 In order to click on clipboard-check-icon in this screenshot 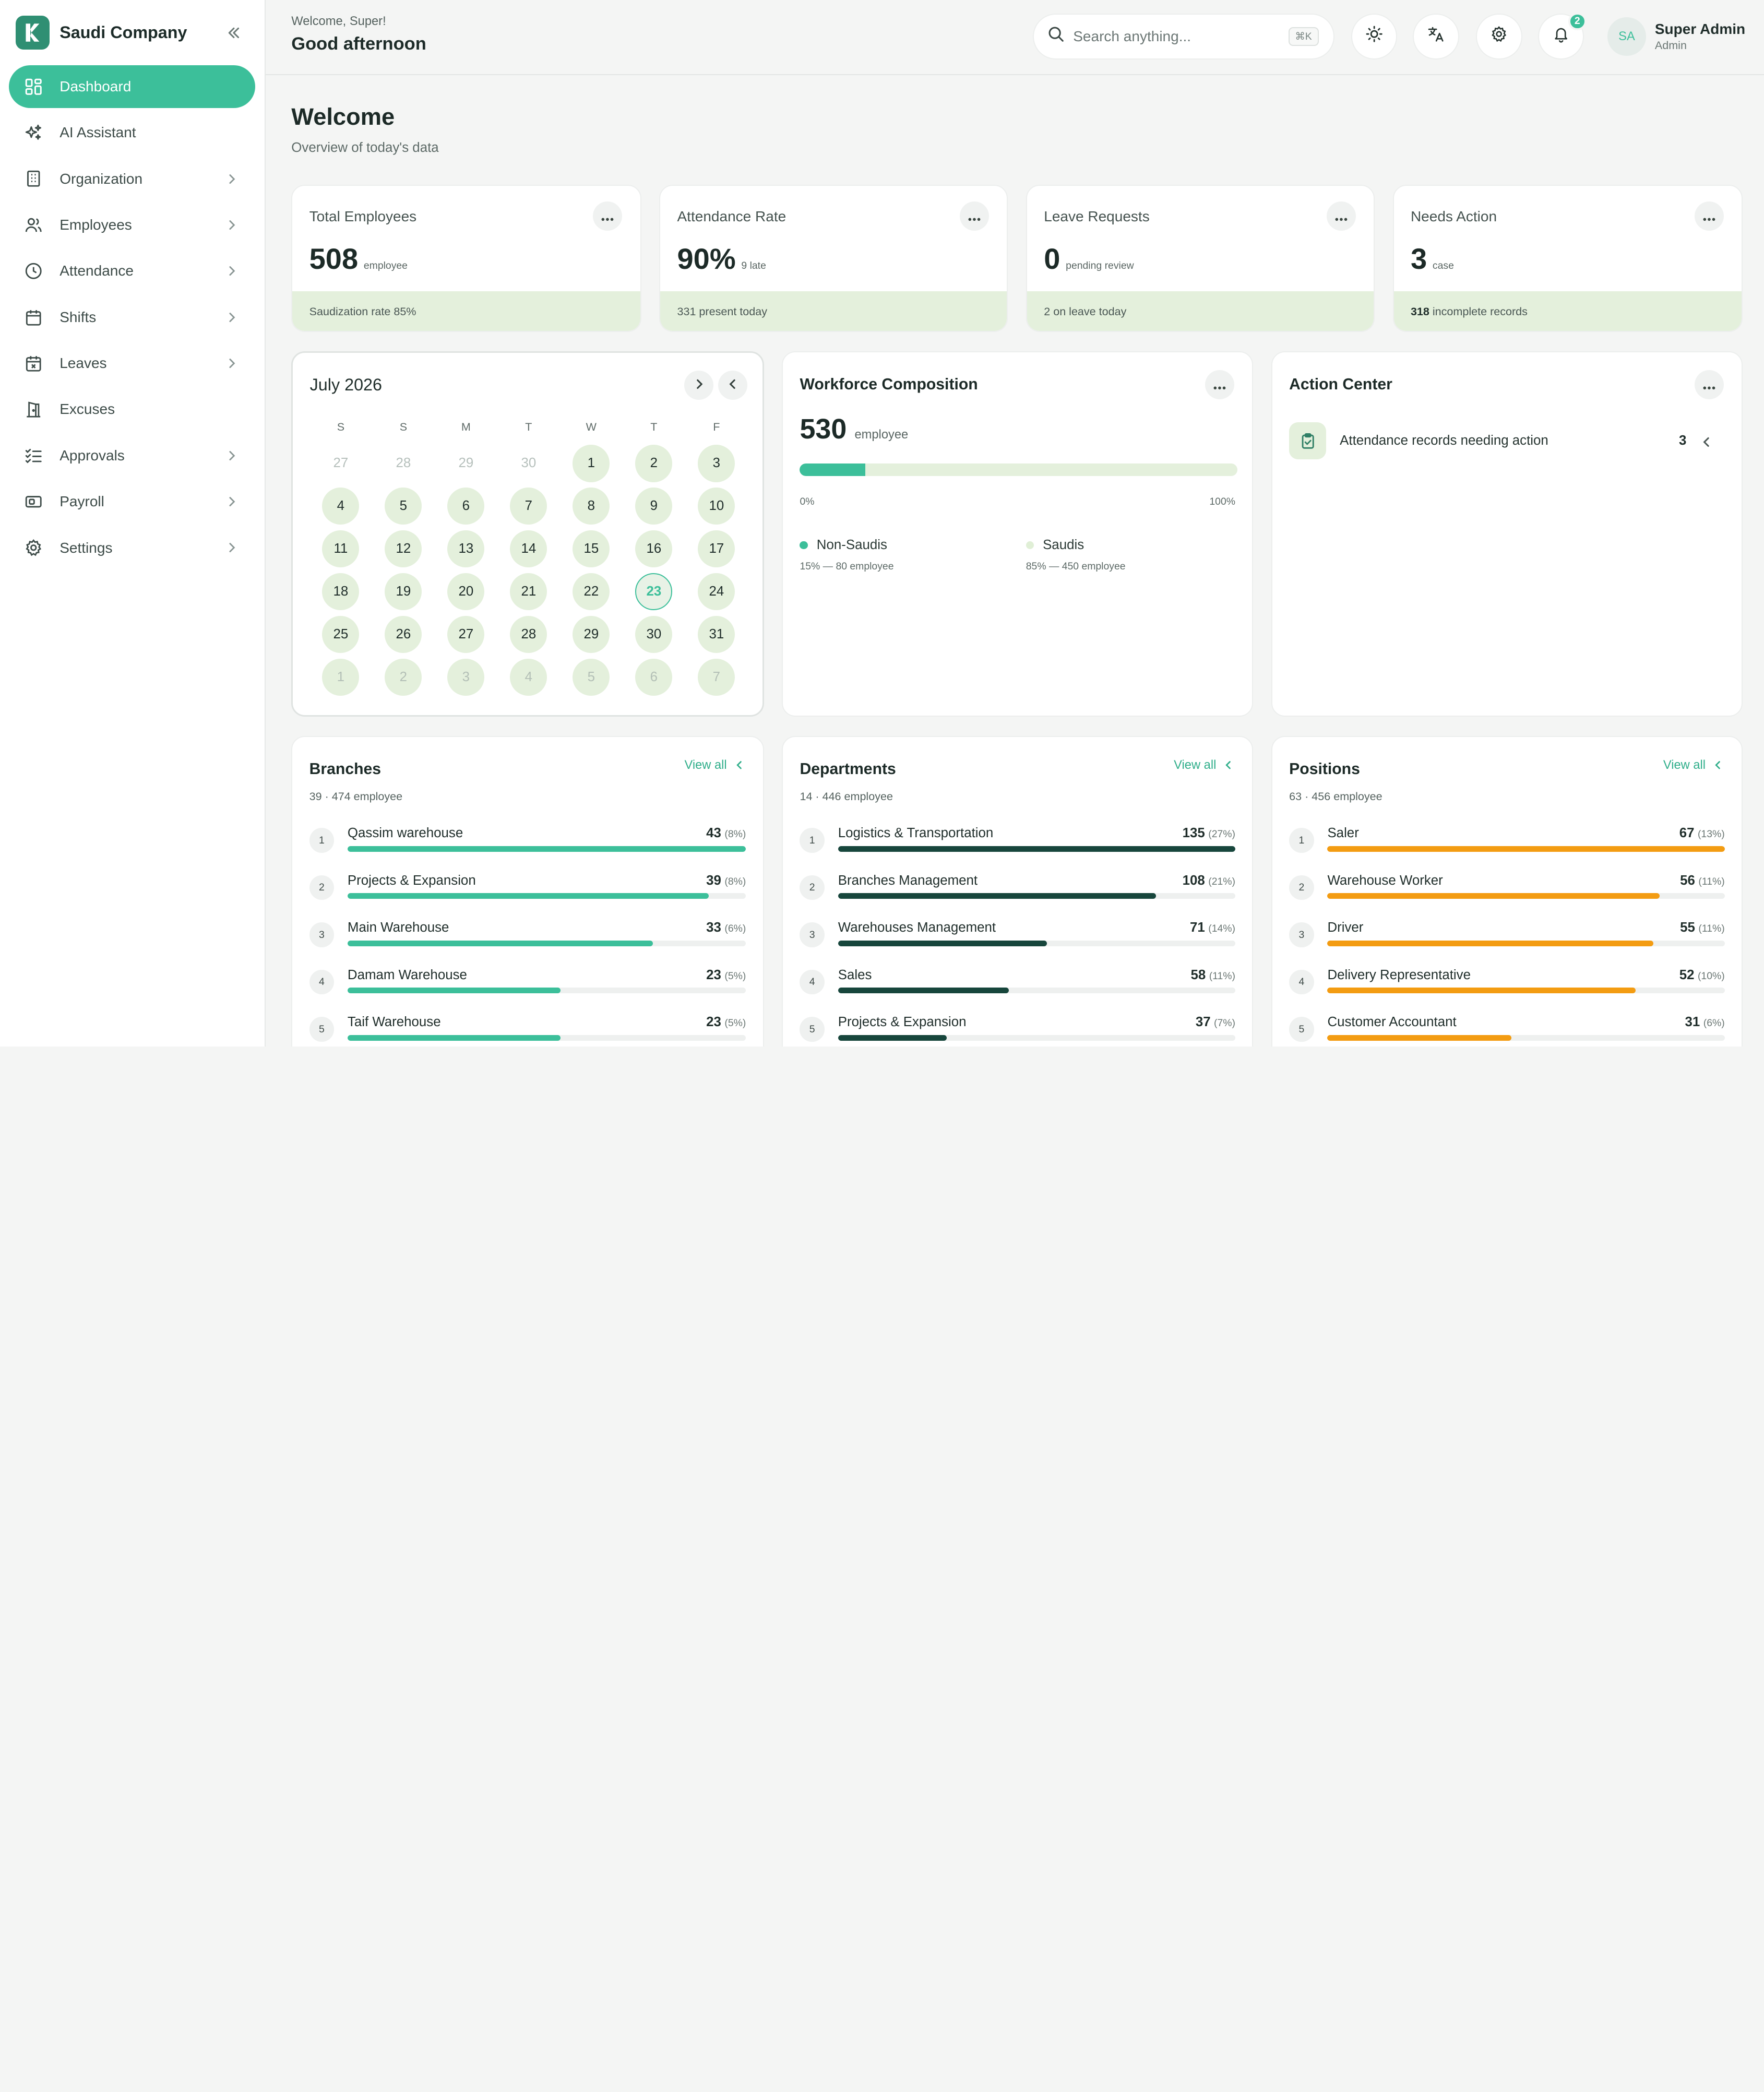, I will do `click(1308, 441)`.